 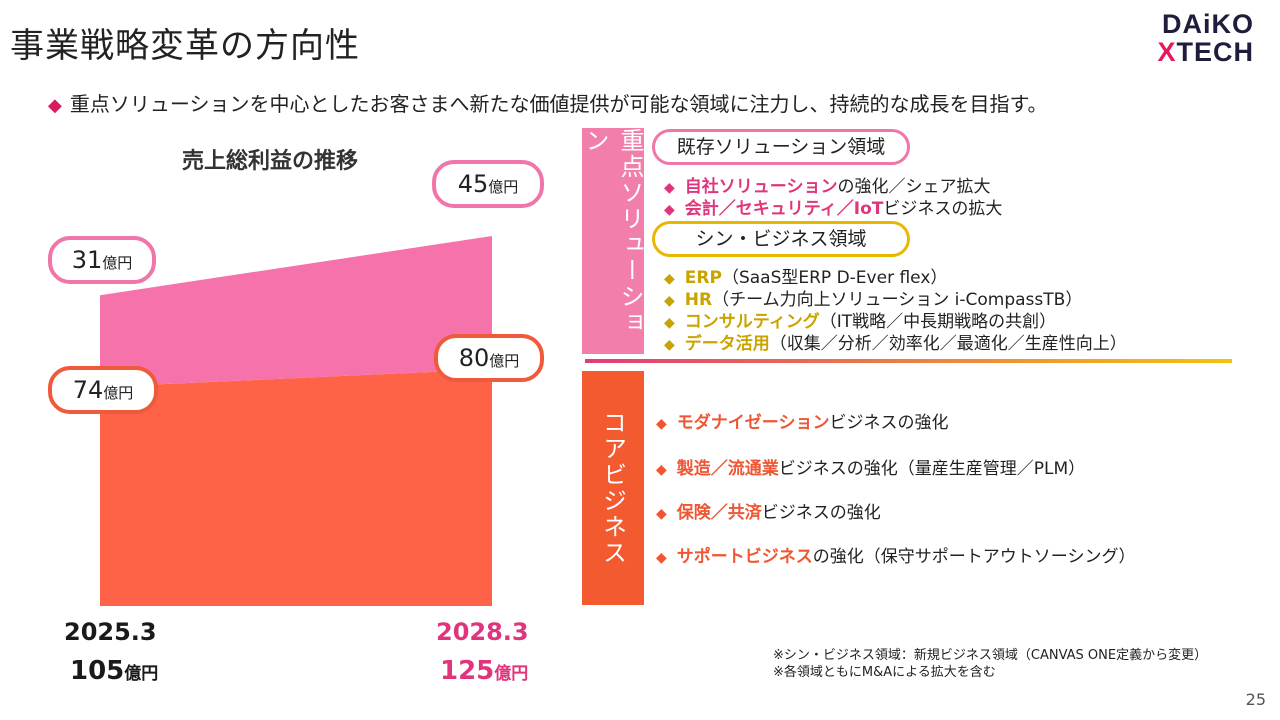 What do you see at coordinates (1255, 699) in the screenshot?
I see `page-number: 25` at bounding box center [1255, 699].